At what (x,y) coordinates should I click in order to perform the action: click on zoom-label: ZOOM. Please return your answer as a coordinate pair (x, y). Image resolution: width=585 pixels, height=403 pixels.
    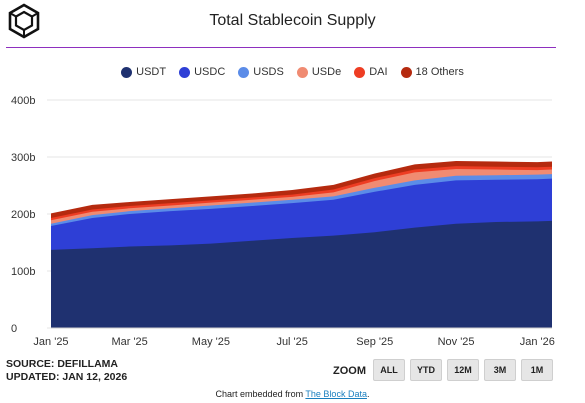
    Looking at the image, I should click on (349, 371).